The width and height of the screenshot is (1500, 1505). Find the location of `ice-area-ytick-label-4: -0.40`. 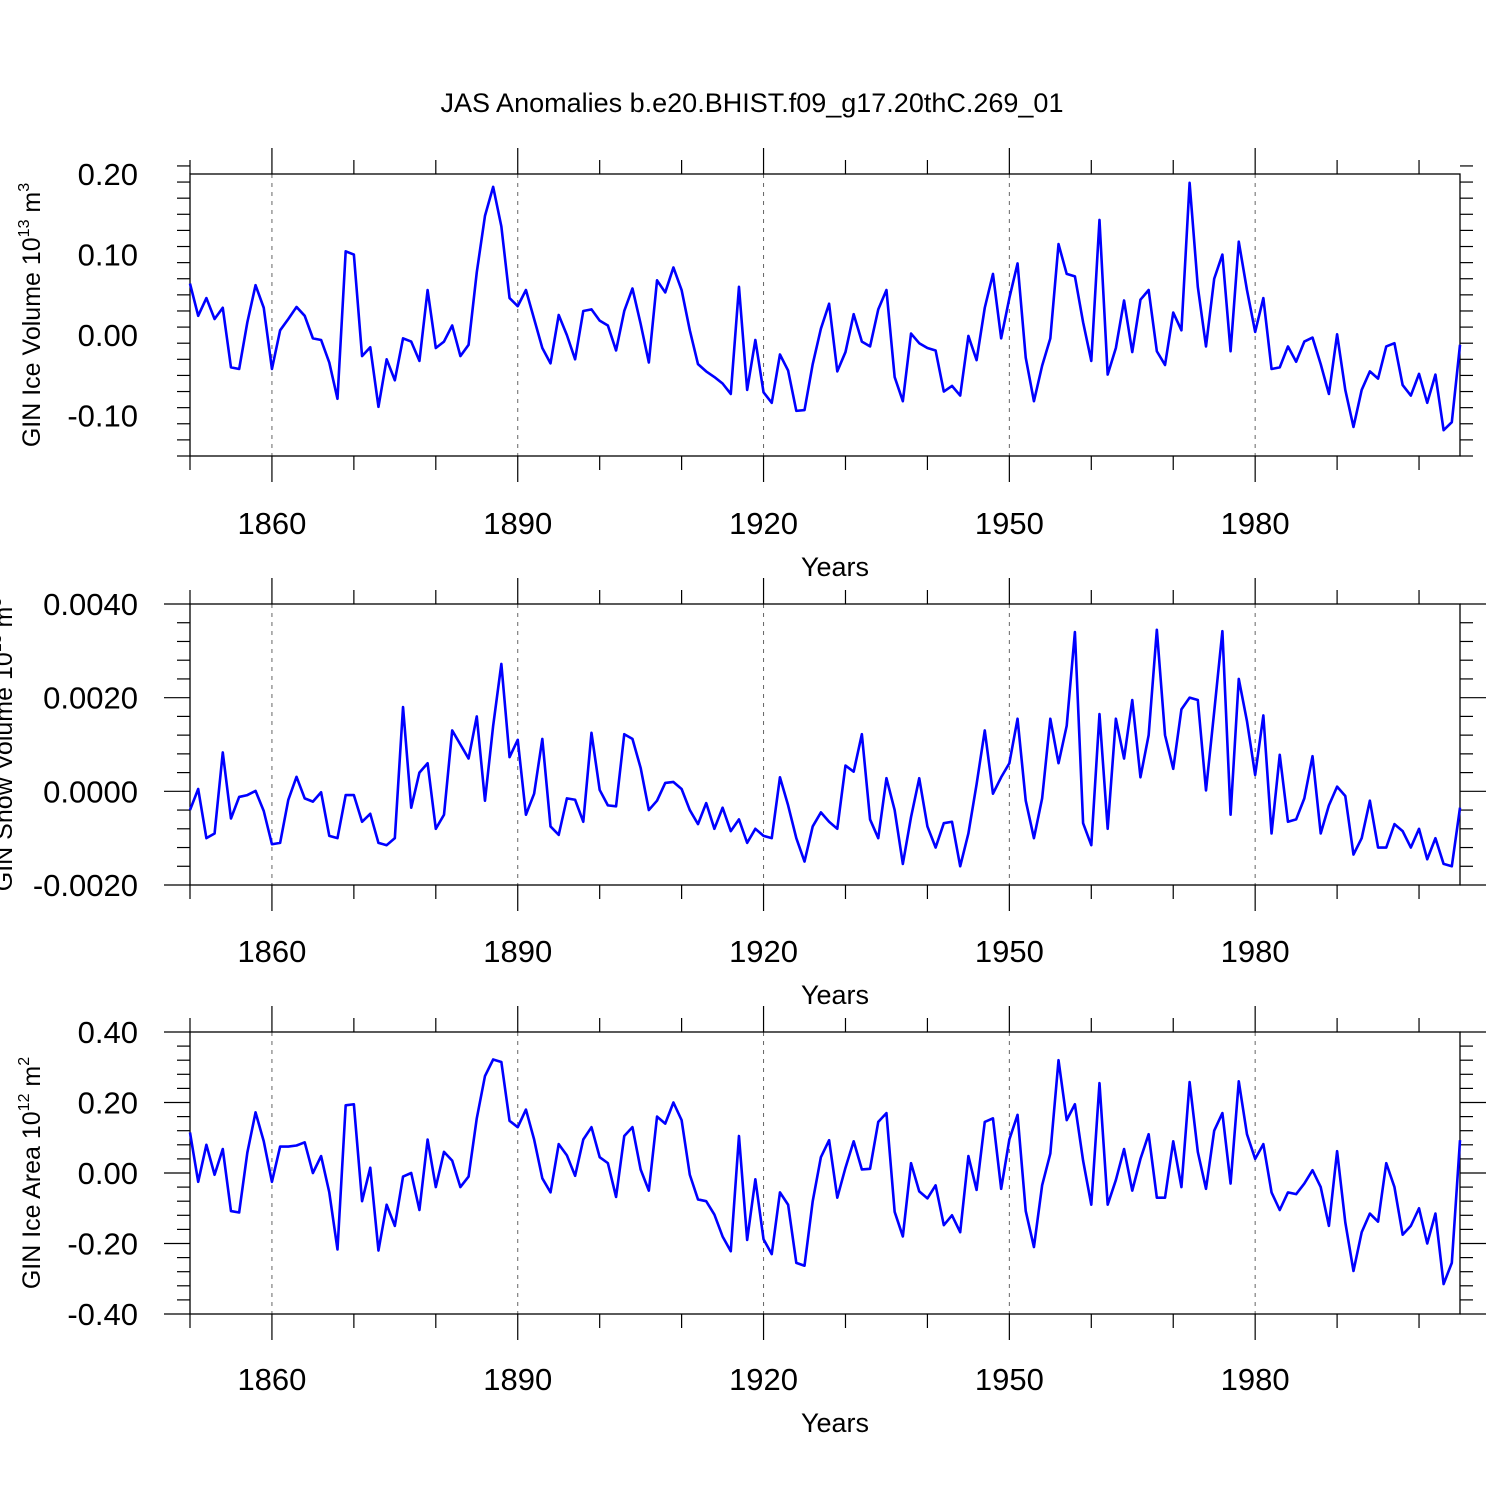

ice-area-ytick-label-4: -0.40 is located at coordinates (102, 1314).